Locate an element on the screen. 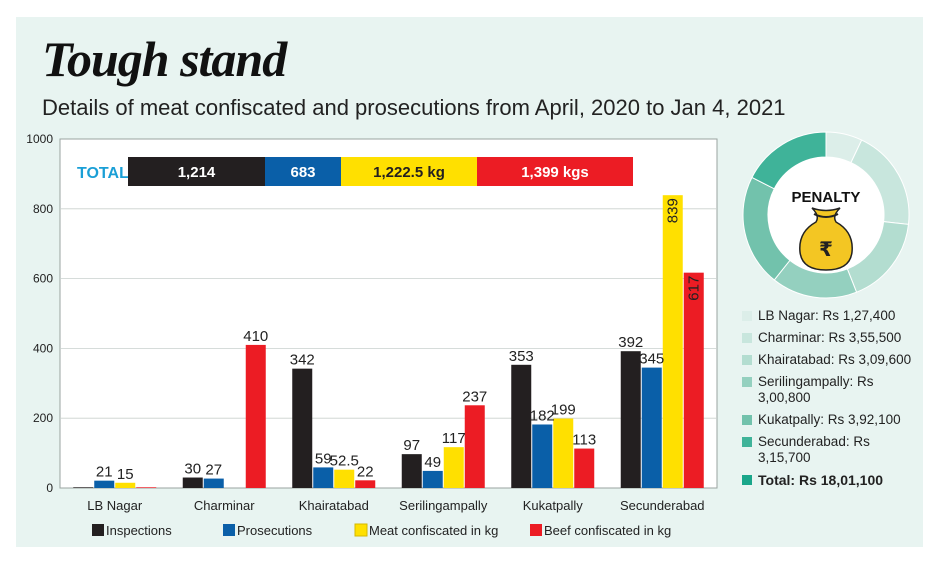 This screenshot has height=561, width=932. data-label: 182 is located at coordinates (542, 415).